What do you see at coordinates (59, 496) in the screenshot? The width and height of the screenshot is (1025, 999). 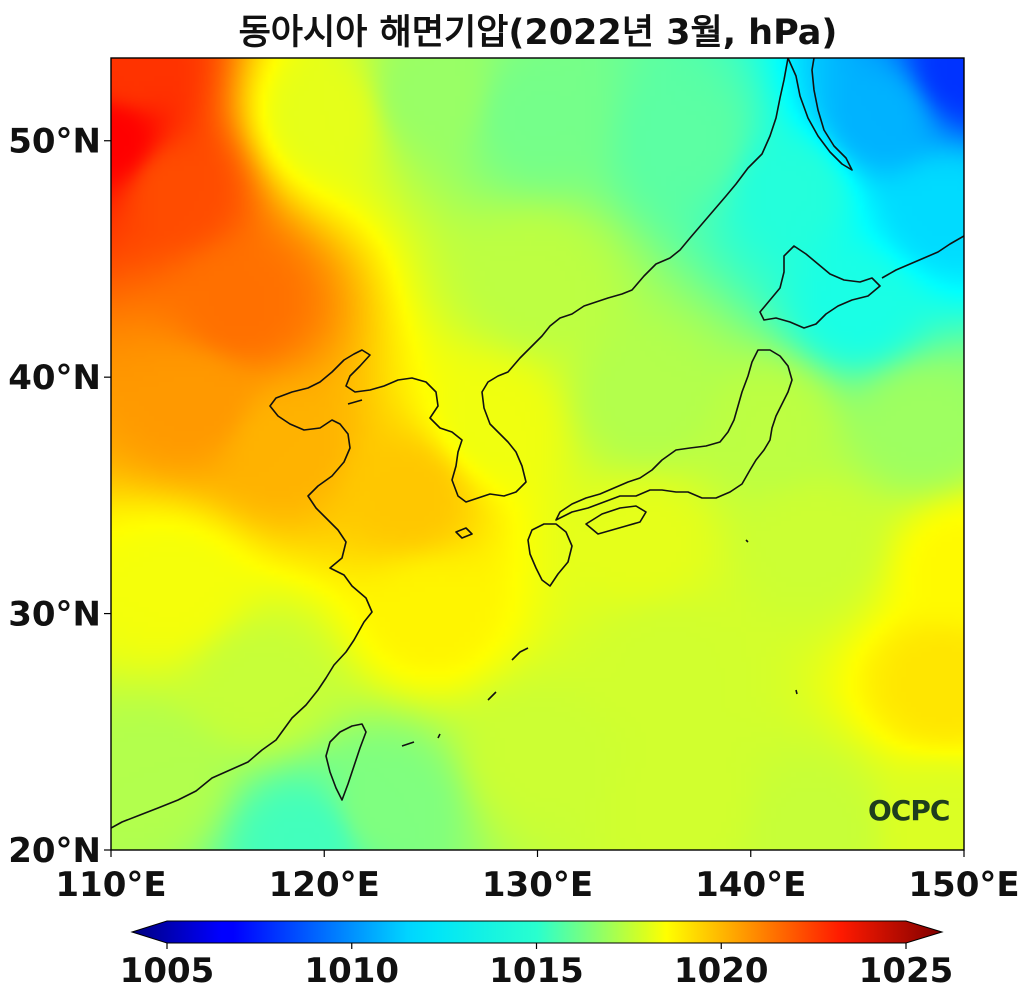 I see `y-axis: 20°N 30°N 40°N 50°N` at bounding box center [59, 496].